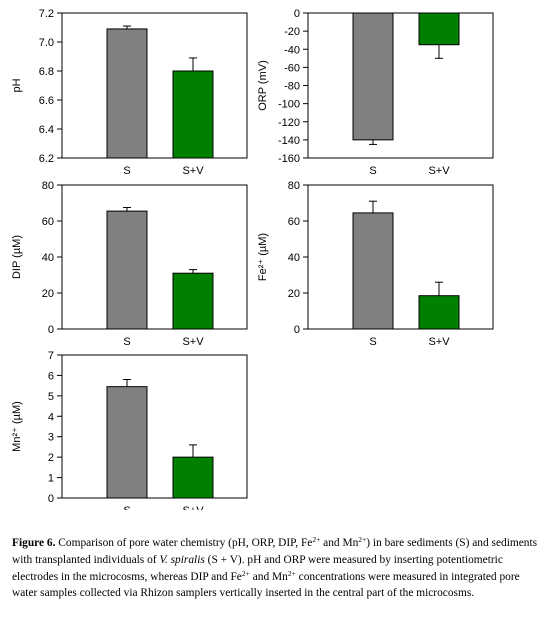 This screenshot has height=619, width=554. I want to click on y-tick-label: -160, so click(289, 159).